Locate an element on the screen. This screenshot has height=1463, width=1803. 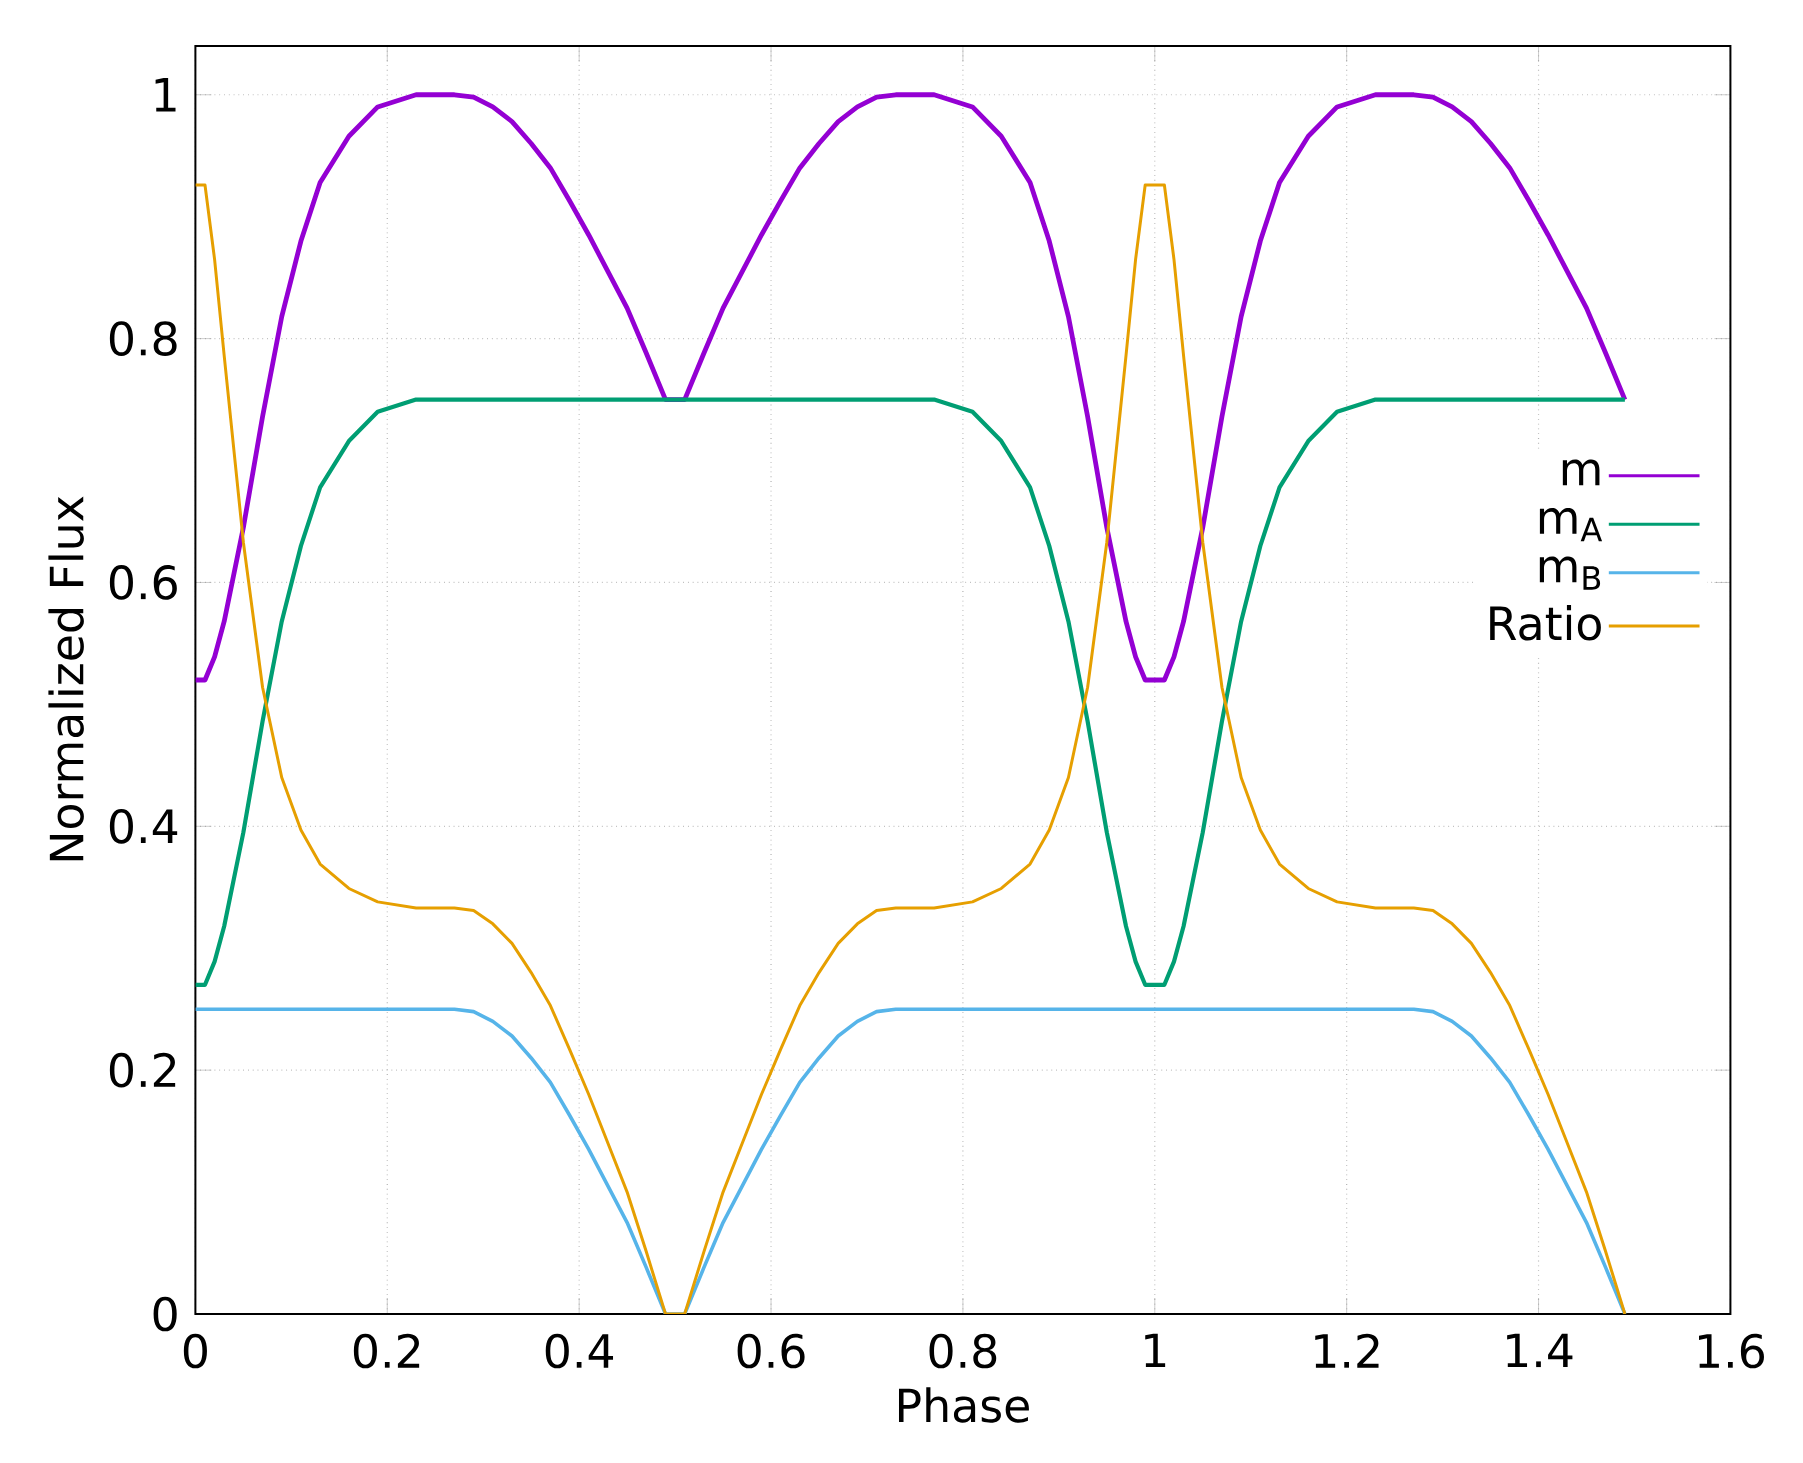
y-tick-label: 0 is located at coordinates (165, 1314).